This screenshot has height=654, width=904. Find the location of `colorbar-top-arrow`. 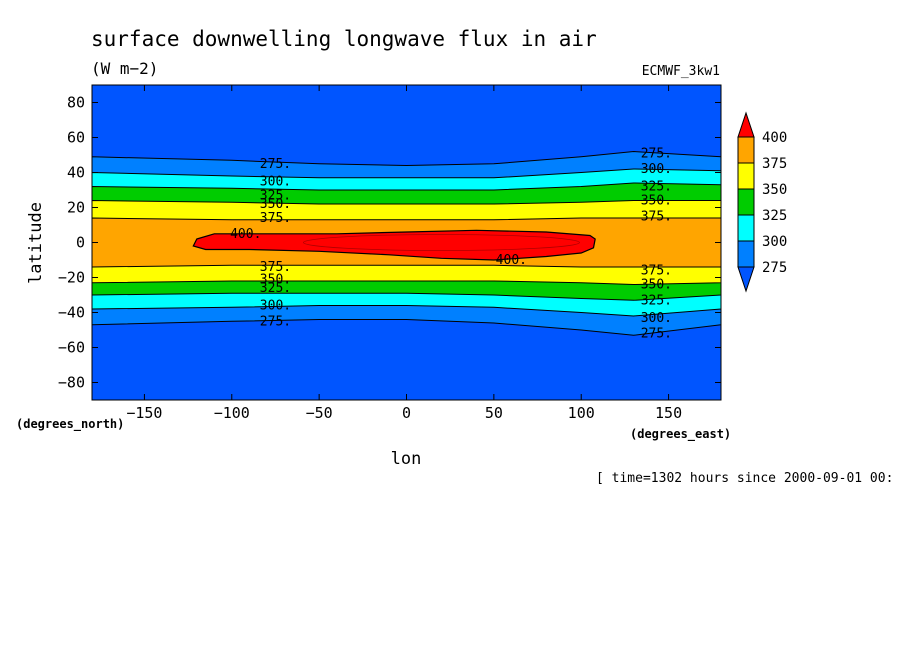

colorbar-top-arrow is located at coordinates (746, 124).